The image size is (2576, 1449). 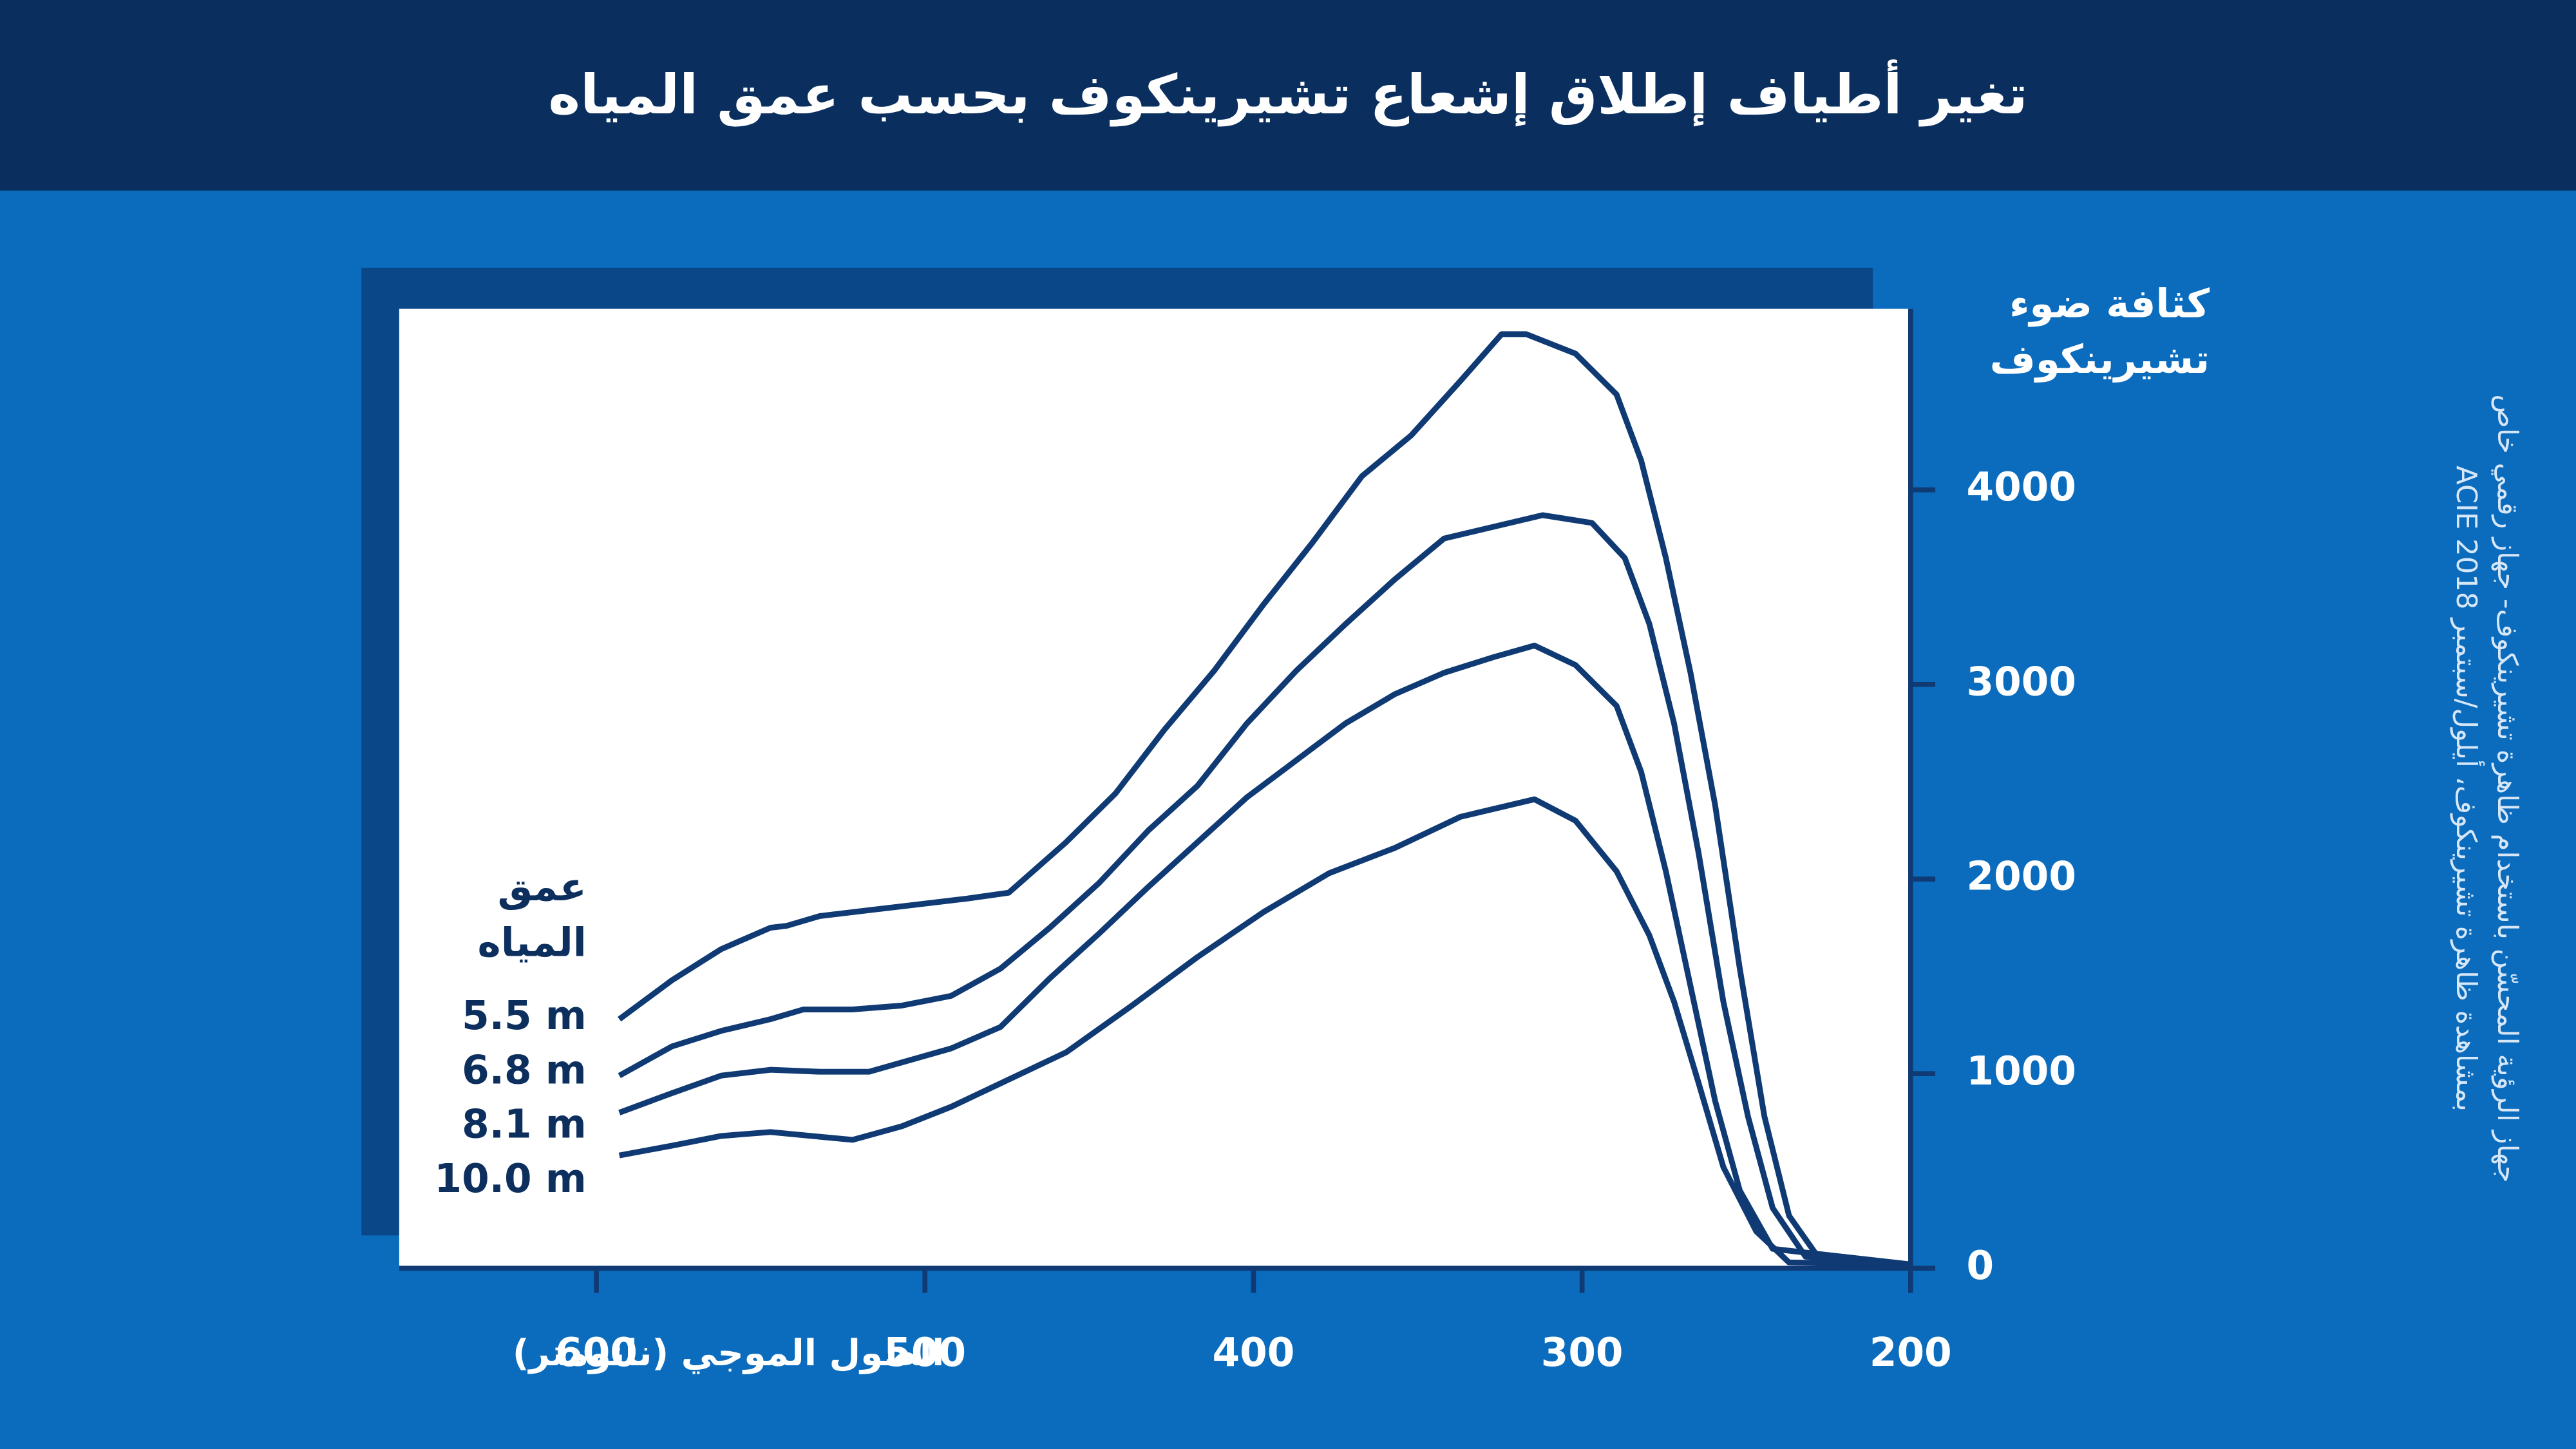 I want to click on x-tick-label: 300, so click(x=1582, y=1353).